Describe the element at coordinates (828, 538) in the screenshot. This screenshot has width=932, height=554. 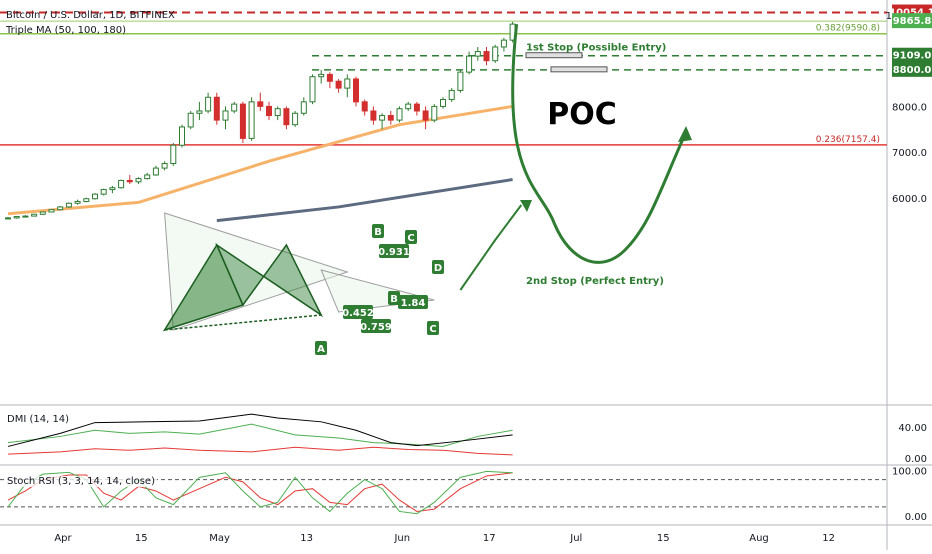
I see `time-axis-label: 12` at that location.